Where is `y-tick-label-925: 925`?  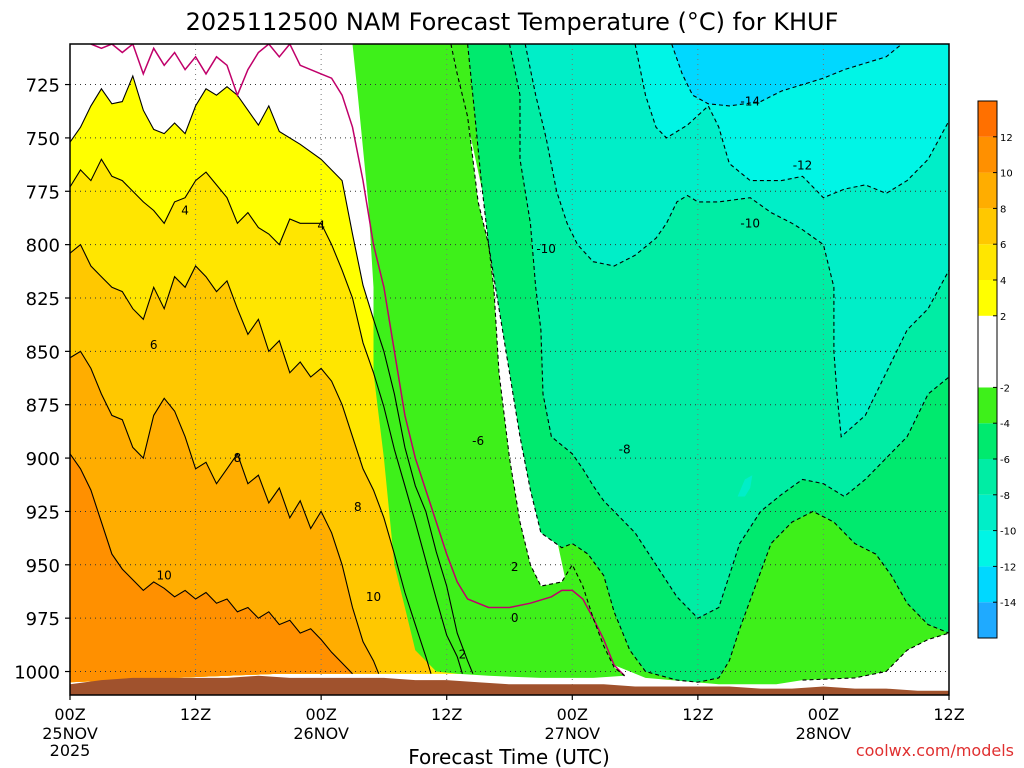
y-tick-label-925: 925 is located at coordinates (43, 512).